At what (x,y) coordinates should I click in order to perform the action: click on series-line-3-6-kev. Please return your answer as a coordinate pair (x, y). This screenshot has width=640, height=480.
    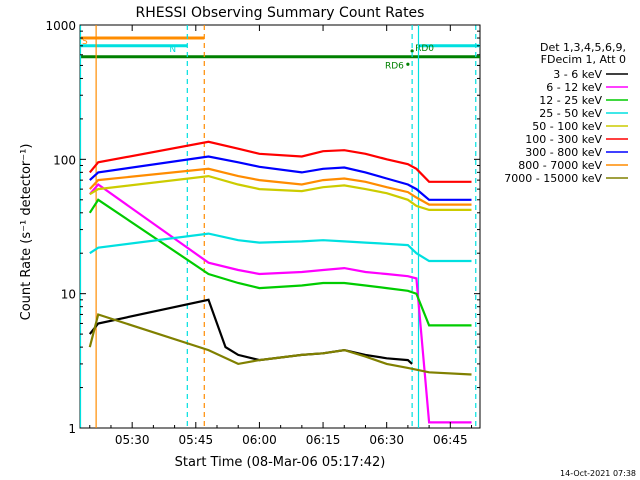
    Looking at the image, I should click on (250, 331).